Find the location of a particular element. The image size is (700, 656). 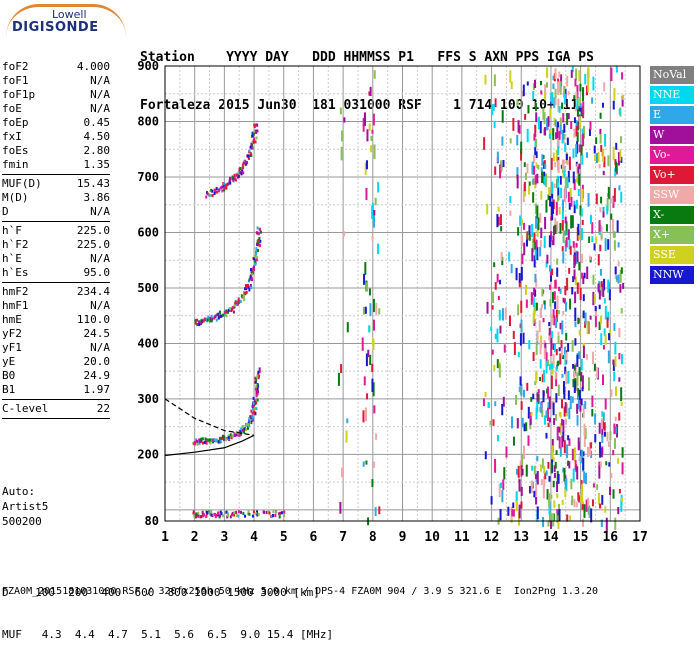

param-separator is located at coordinates (56, 221).